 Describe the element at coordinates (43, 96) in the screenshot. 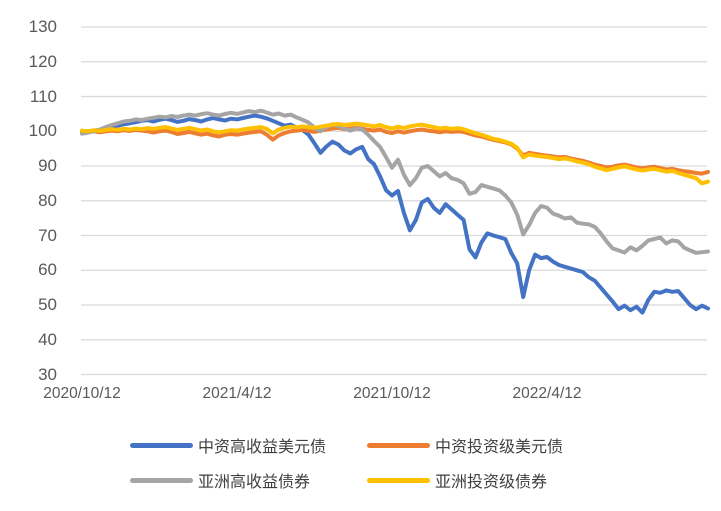

I see `y-axis-tick-label: 110` at that location.